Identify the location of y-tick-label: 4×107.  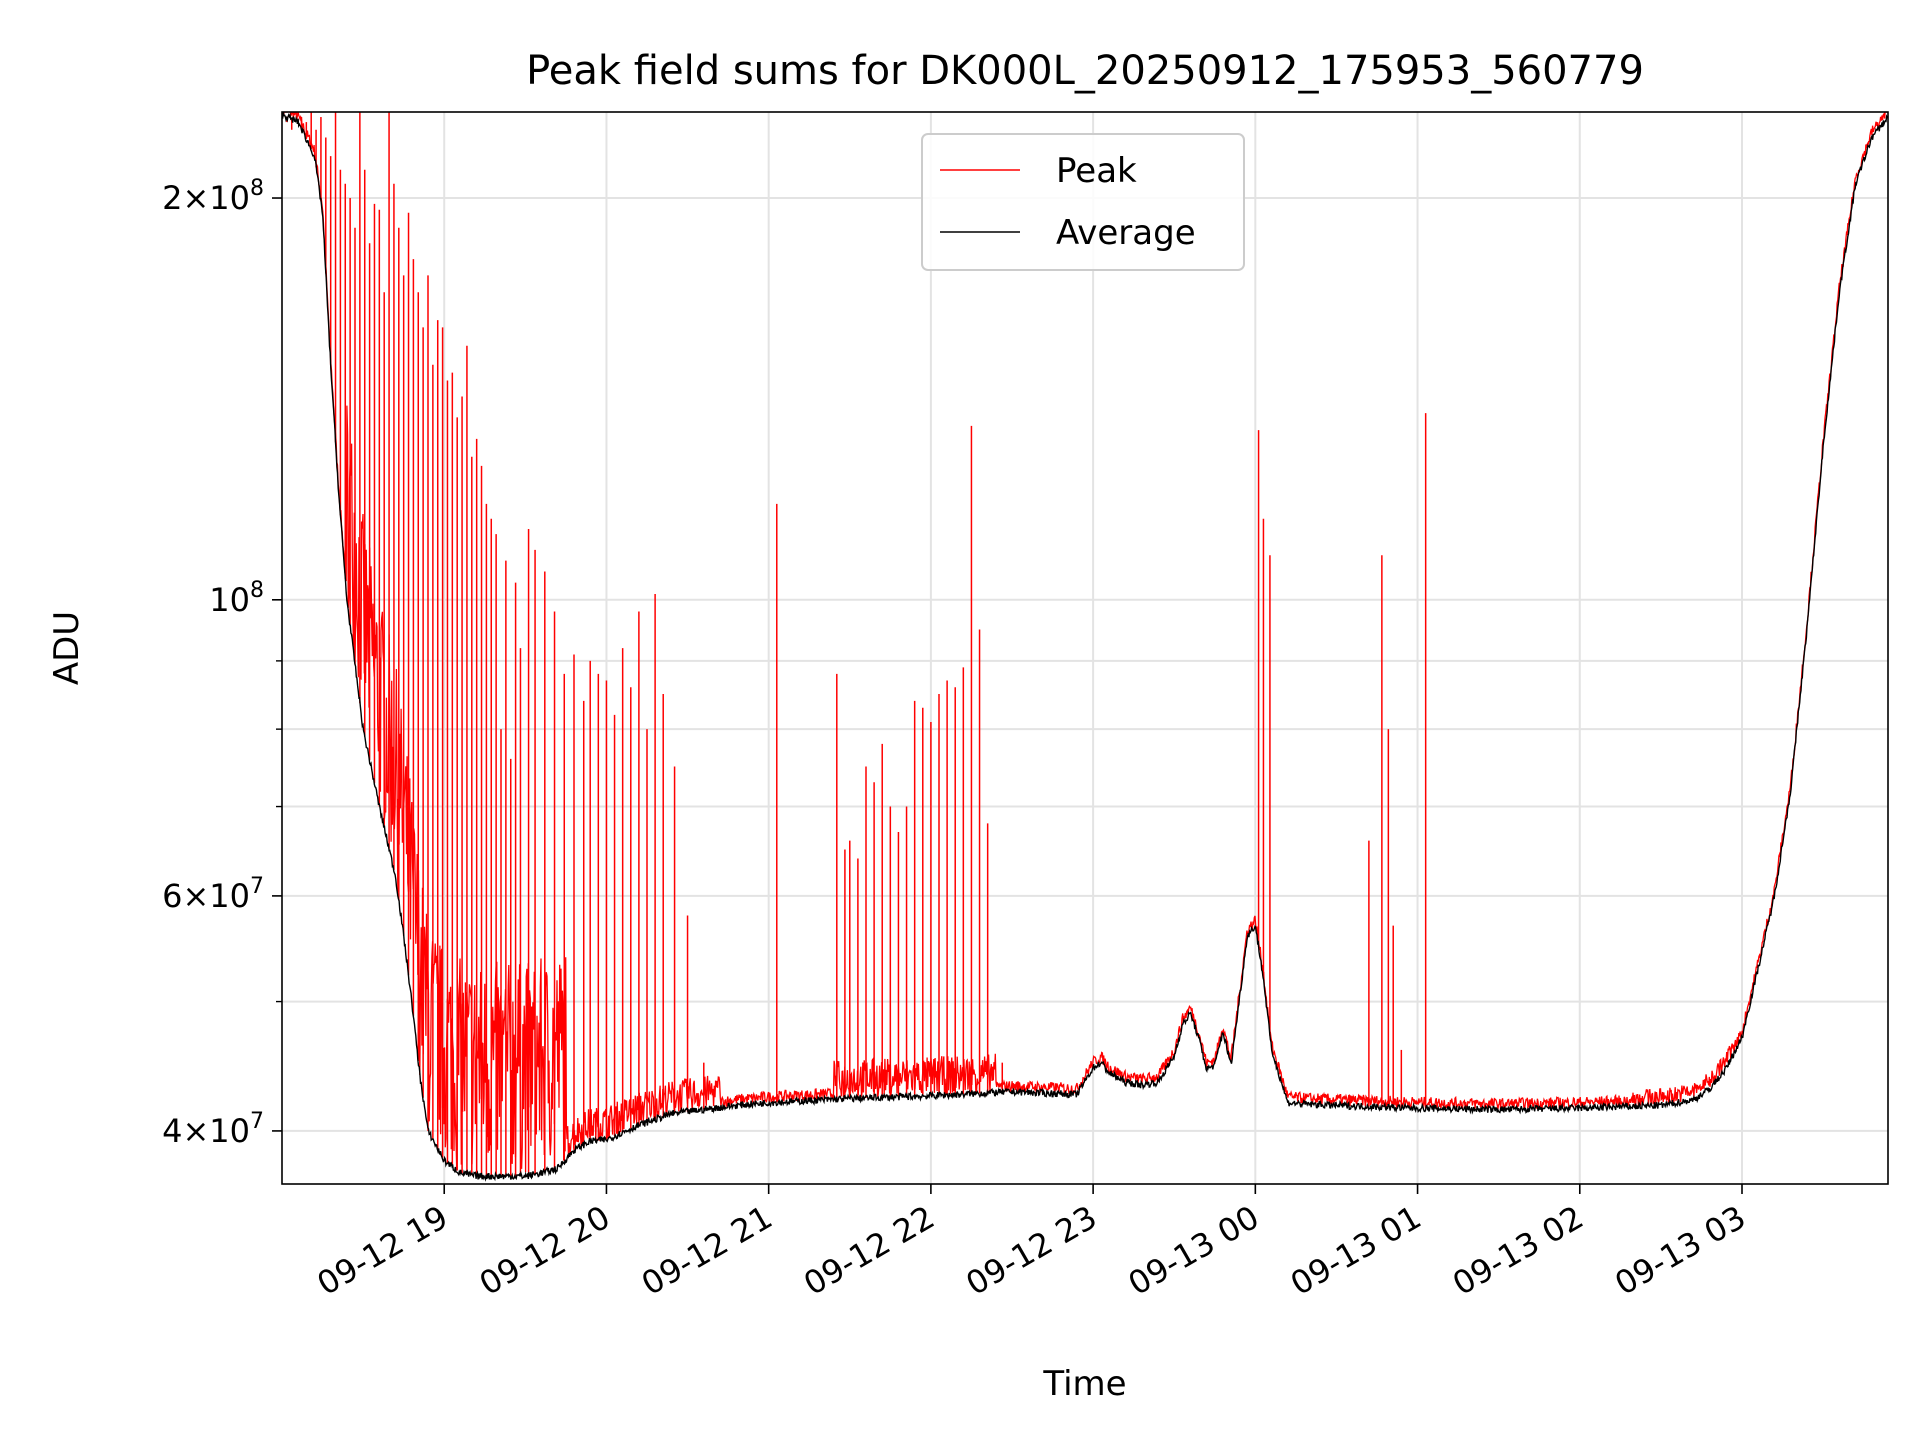
(213, 1129).